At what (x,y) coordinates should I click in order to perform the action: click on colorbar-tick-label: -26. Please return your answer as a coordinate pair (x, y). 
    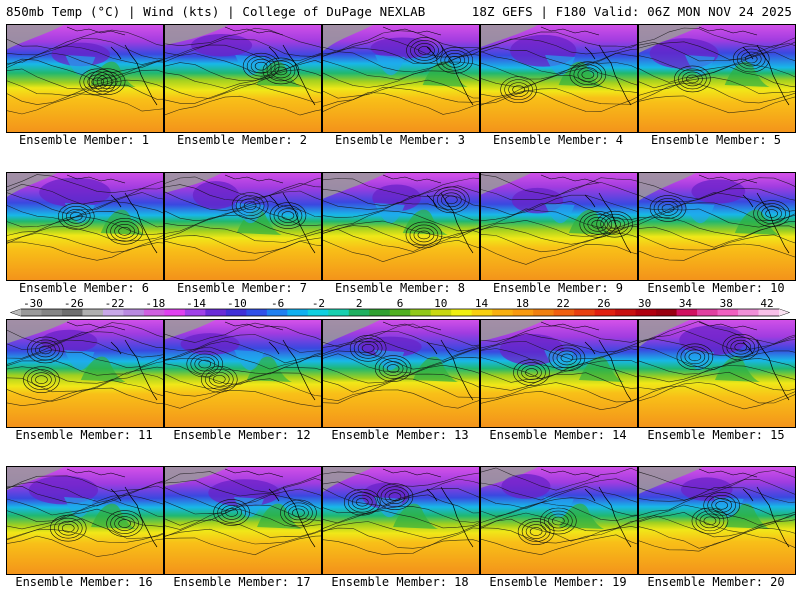
    Looking at the image, I should click on (73, 303).